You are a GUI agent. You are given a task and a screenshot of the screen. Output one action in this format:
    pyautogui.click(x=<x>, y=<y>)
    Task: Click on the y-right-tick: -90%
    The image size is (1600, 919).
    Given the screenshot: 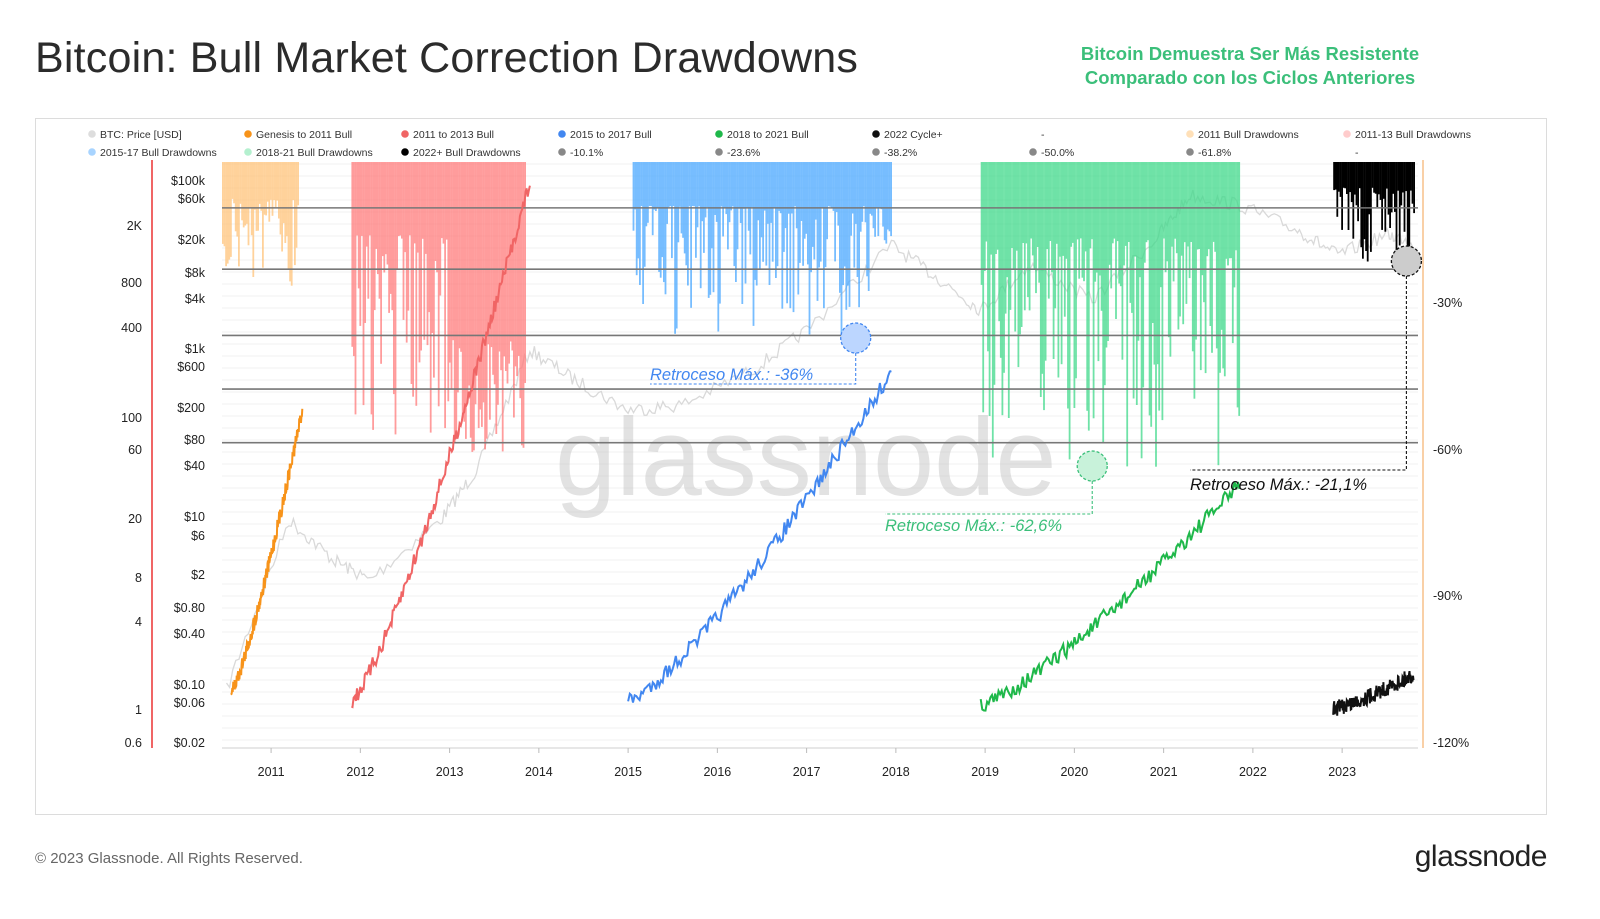 What is the action you would take?
    pyautogui.click(x=1447, y=596)
    